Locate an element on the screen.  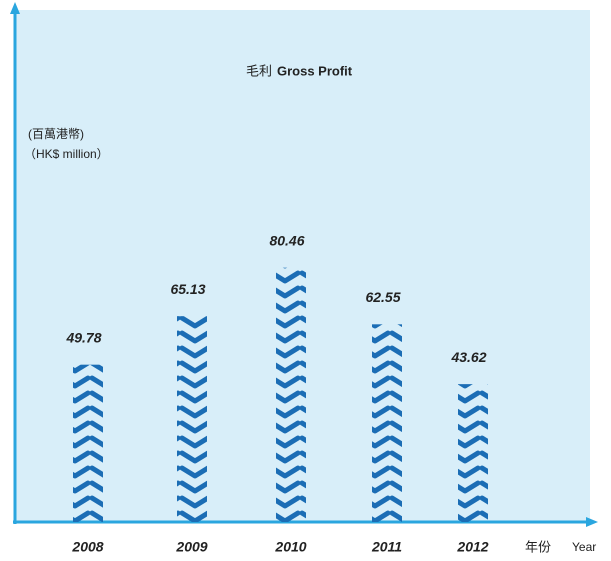
x-tick-label: 2012 is located at coordinates (472, 547).